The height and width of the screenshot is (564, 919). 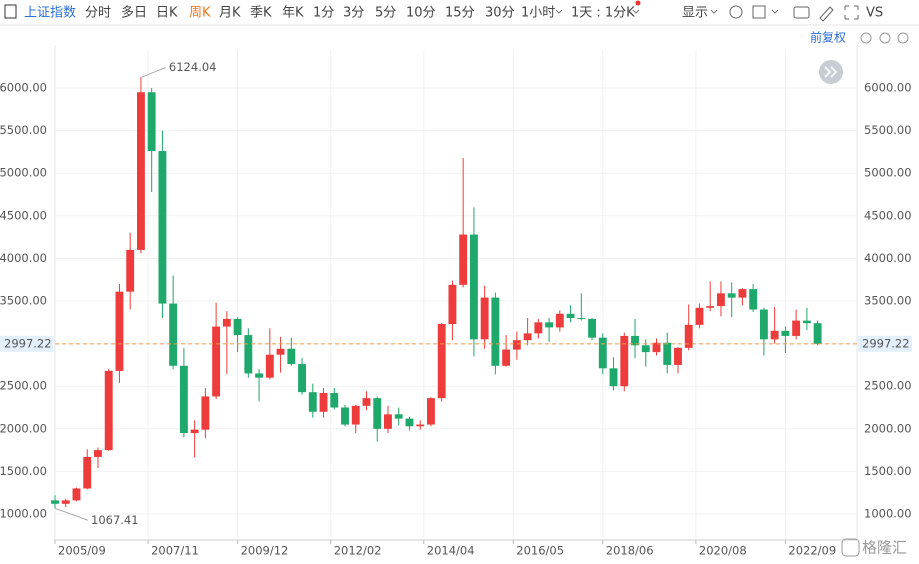 What do you see at coordinates (293, 13) in the screenshot?
I see `period-tab: 年K` at bounding box center [293, 13].